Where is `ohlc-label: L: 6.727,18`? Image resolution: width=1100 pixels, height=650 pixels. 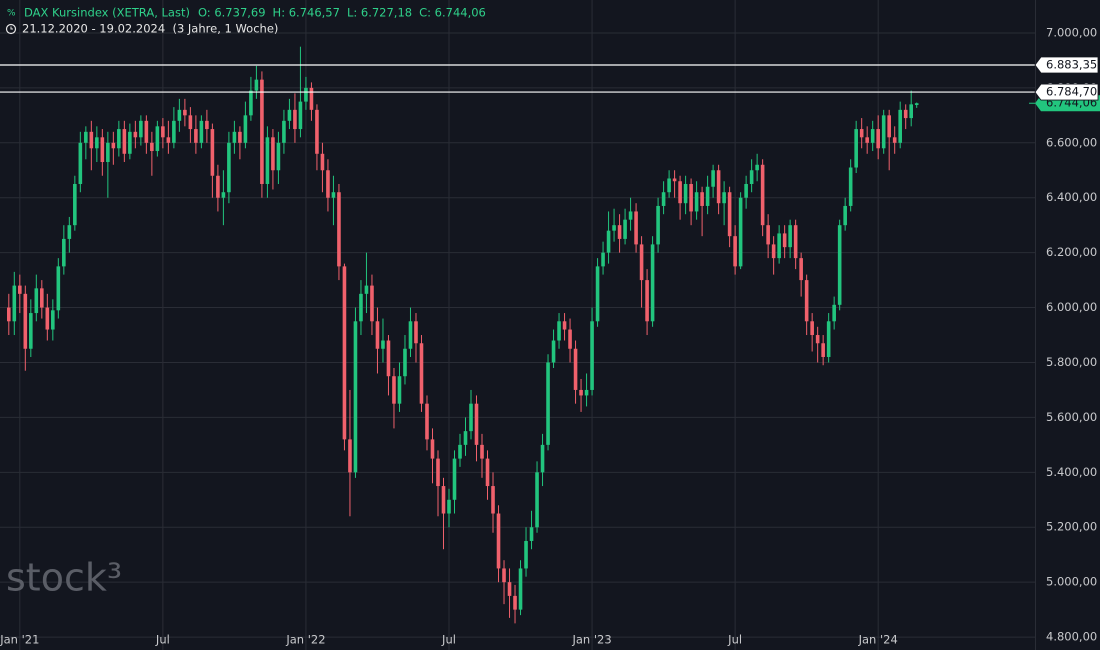
ohlc-label: L: 6.727,18 is located at coordinates (379, 13).